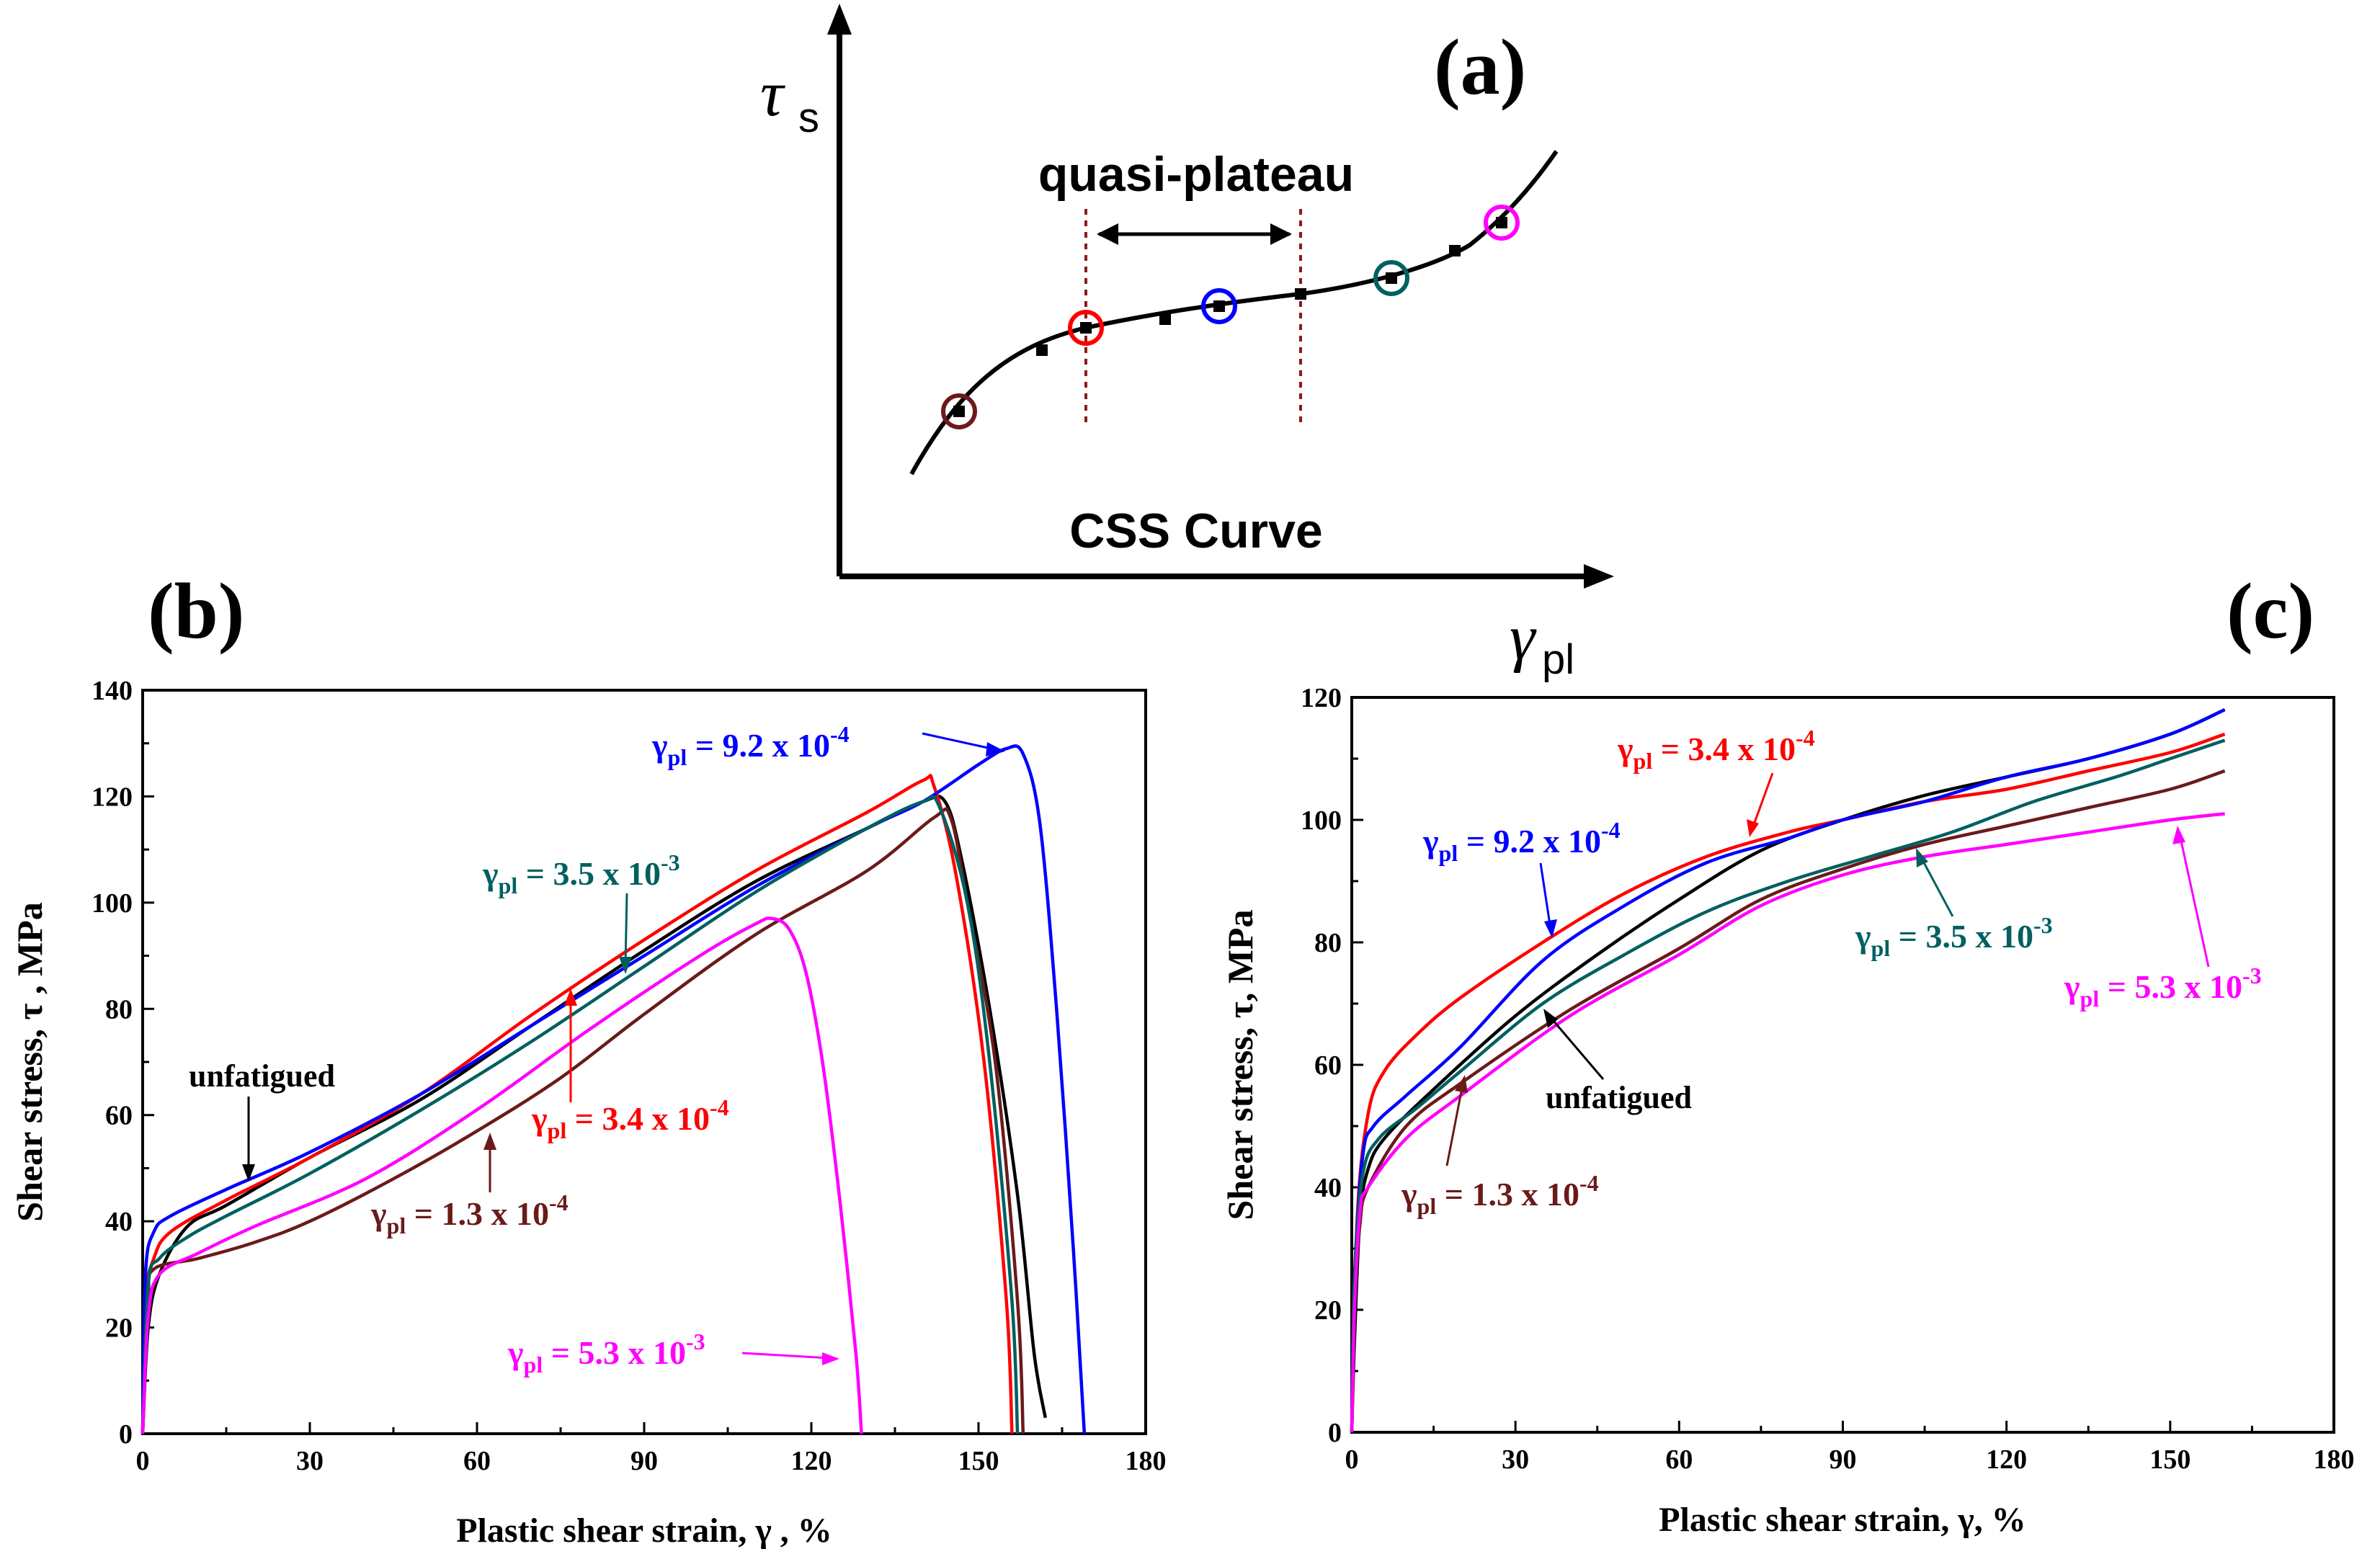 This screenshot has height=1567, width=2380. Describe the element at coordinates (1321, 820) in the screenshot. I see `panel-c-y-tick-label: 100` at that location.